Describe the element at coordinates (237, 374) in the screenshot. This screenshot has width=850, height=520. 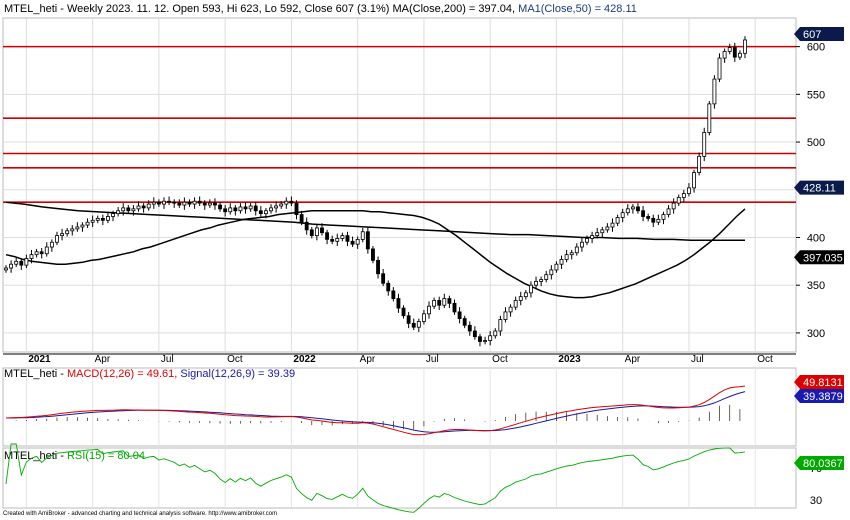
I see `signal-legend: Signal(12,26,9) = 39.39` at that location.